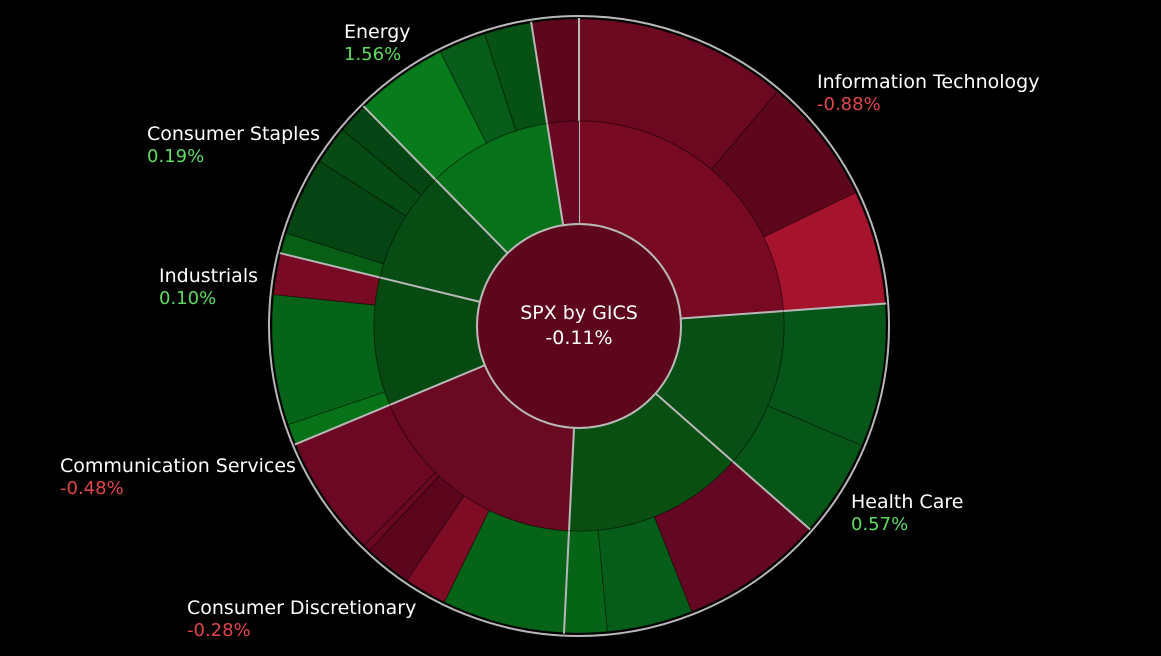  I want to click on sector-label-name: Health Care, so click(907, 502).